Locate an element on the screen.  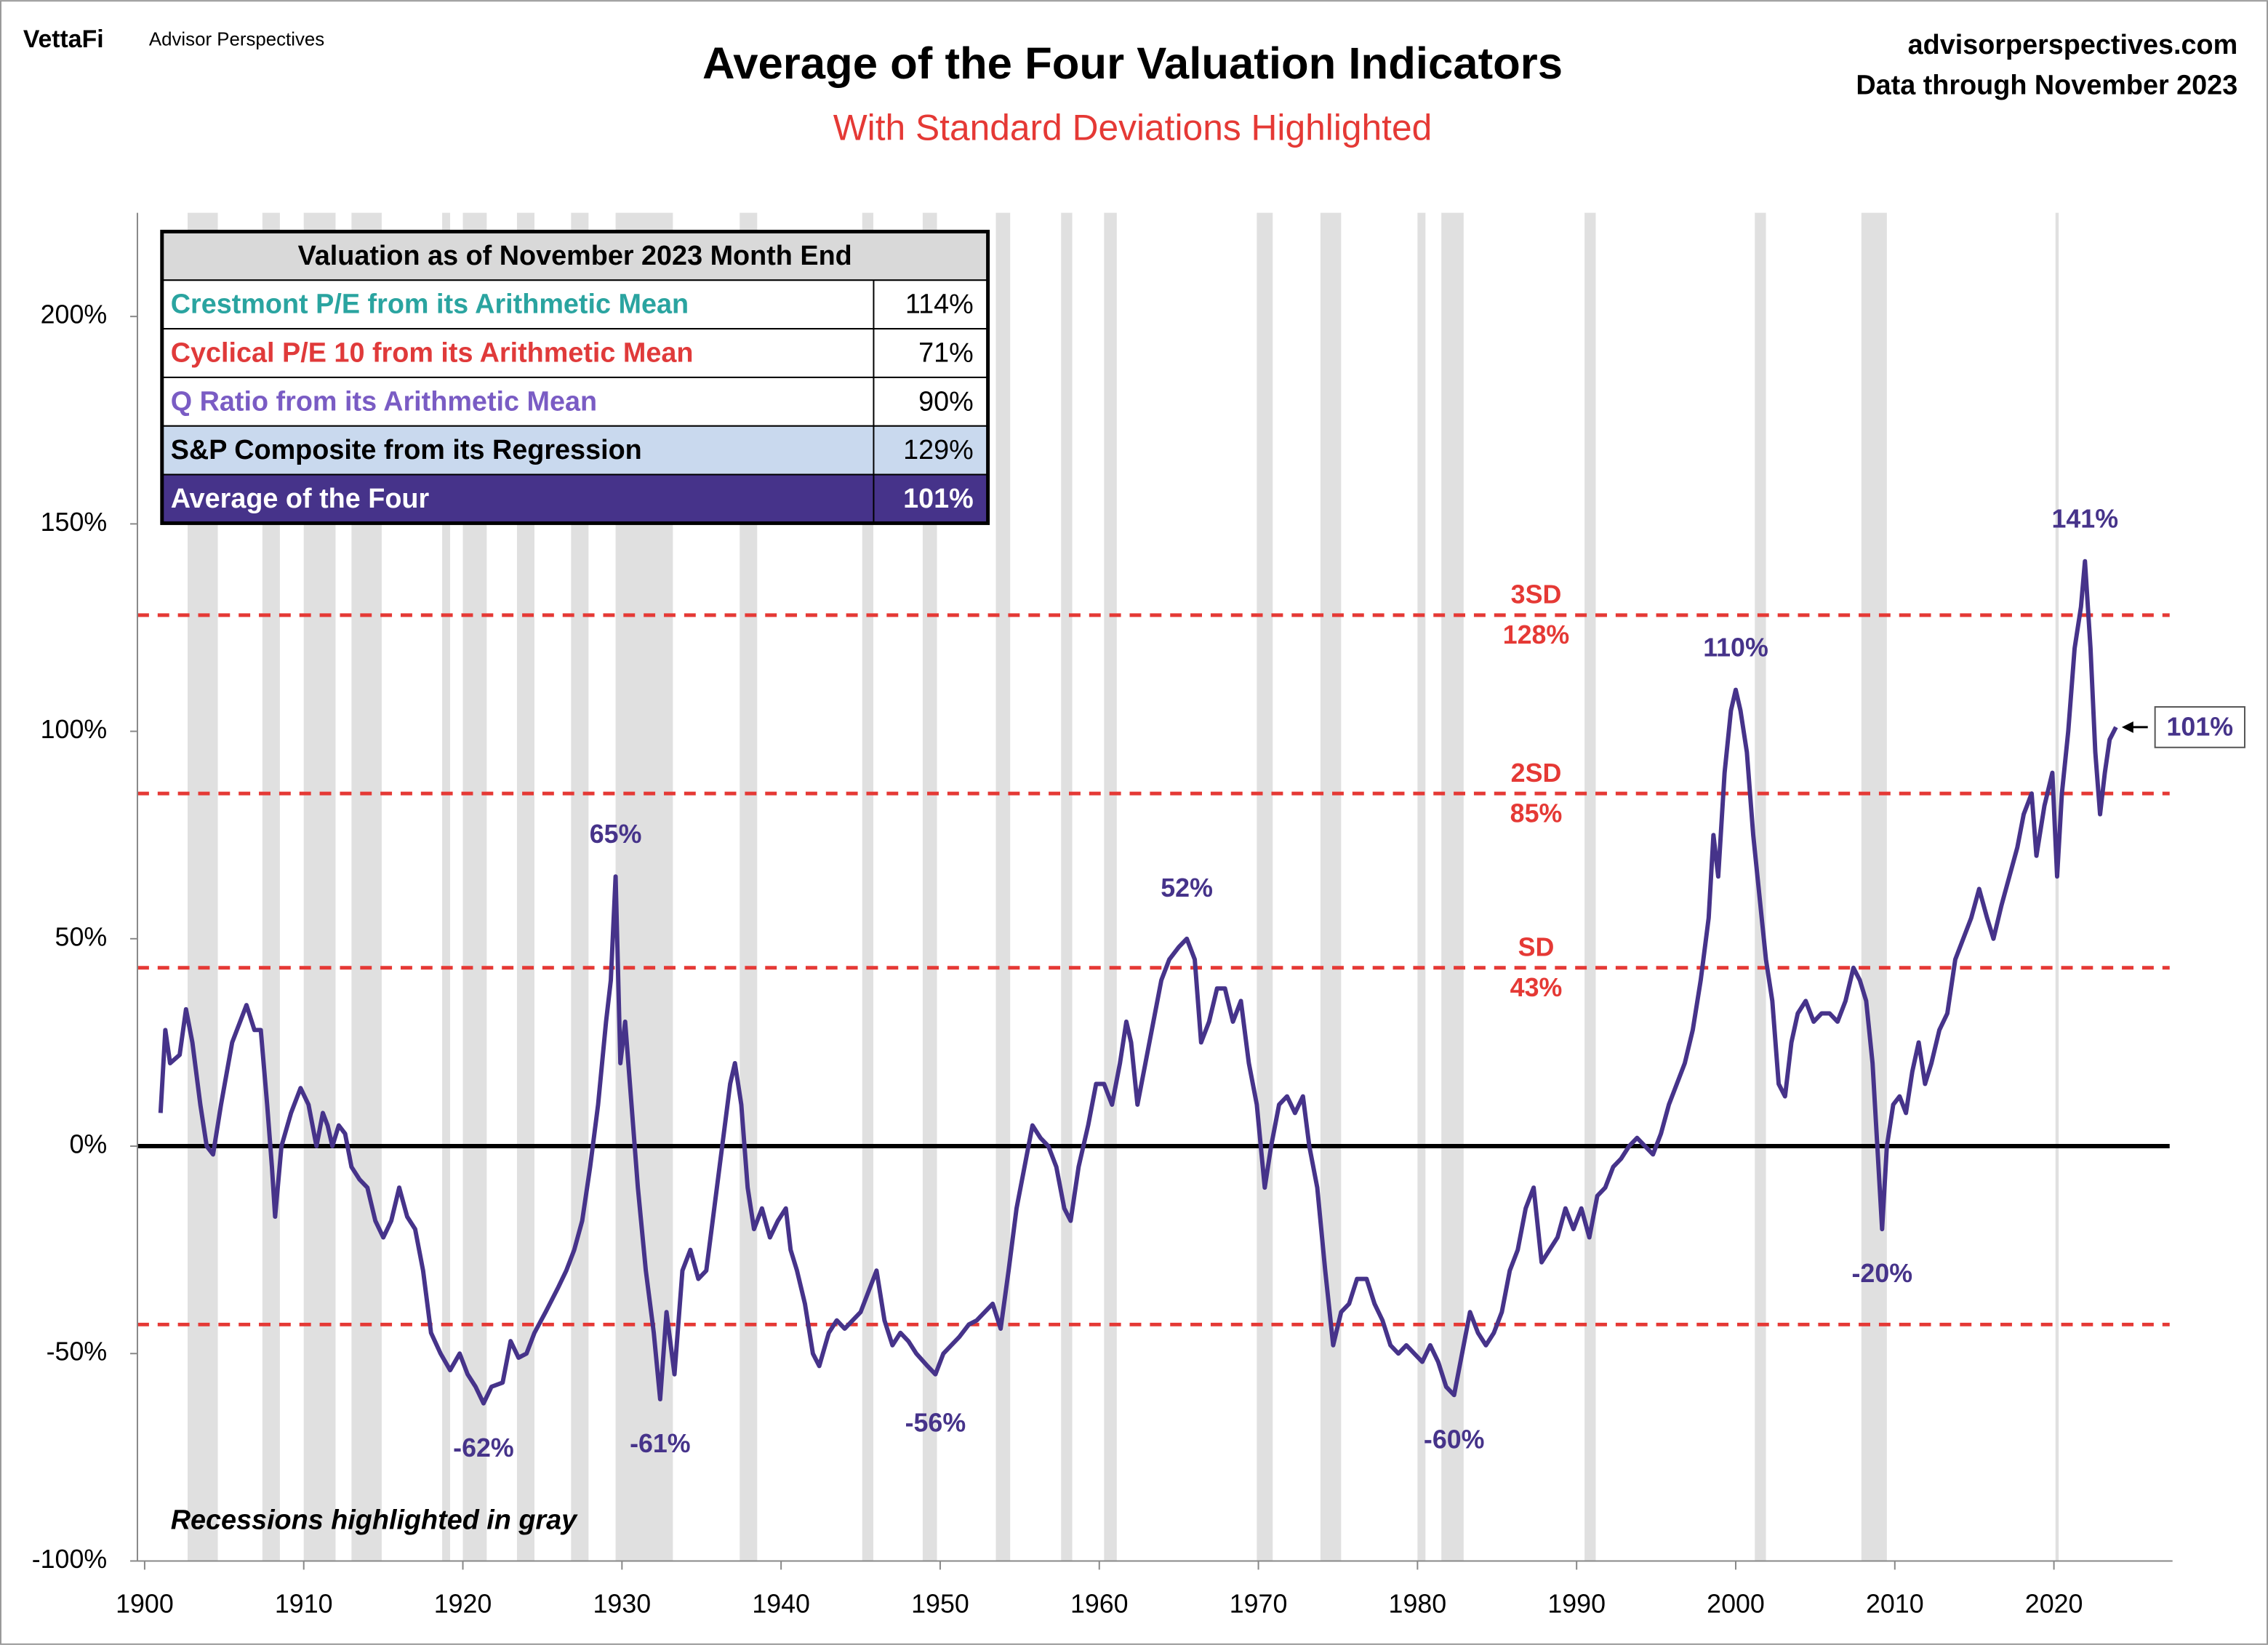
data-through: Data through November 2023 is located at coordinates (2046, 85).